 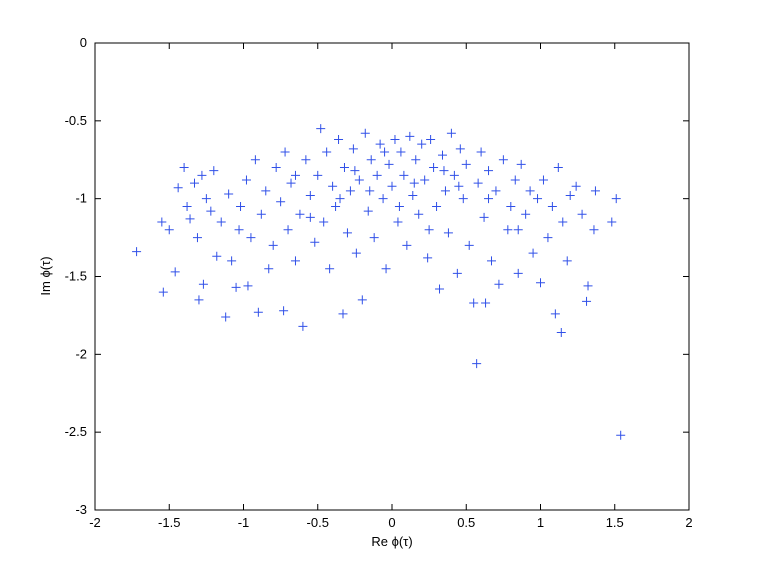 I want to click on x-tick-label: 0, so click(x=391, y=522).